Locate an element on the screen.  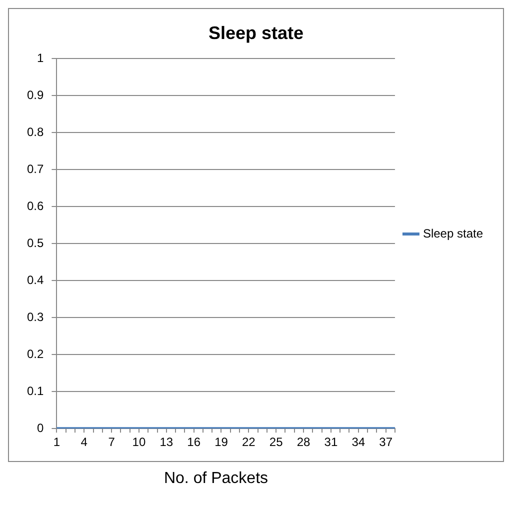
x-tick-label: 22 is located at coordinates (249, 442).